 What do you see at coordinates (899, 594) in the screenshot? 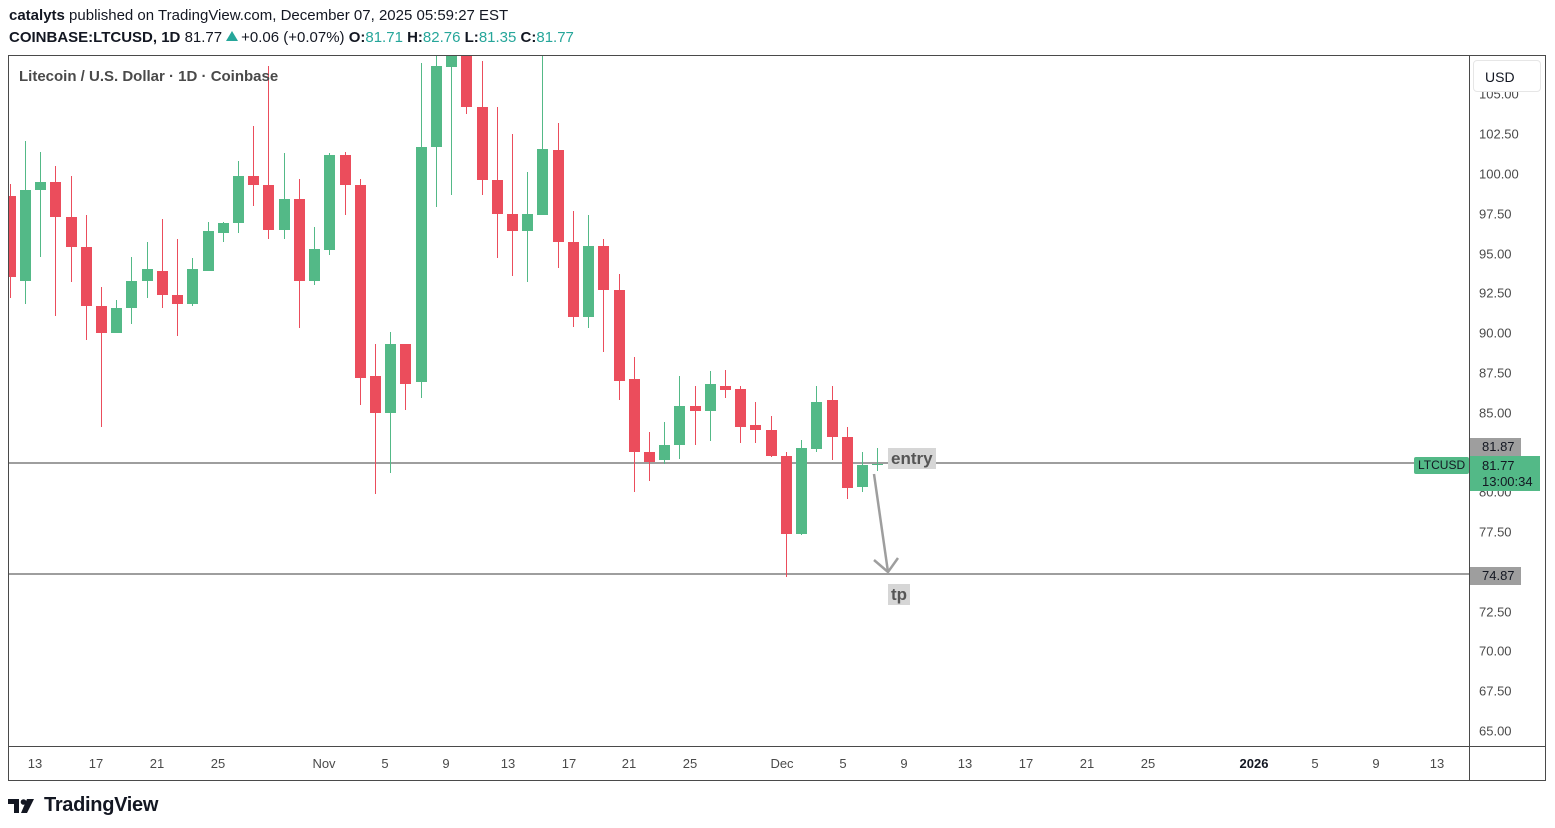
I see `tp-label: tp` at bounding box center [899, 594].